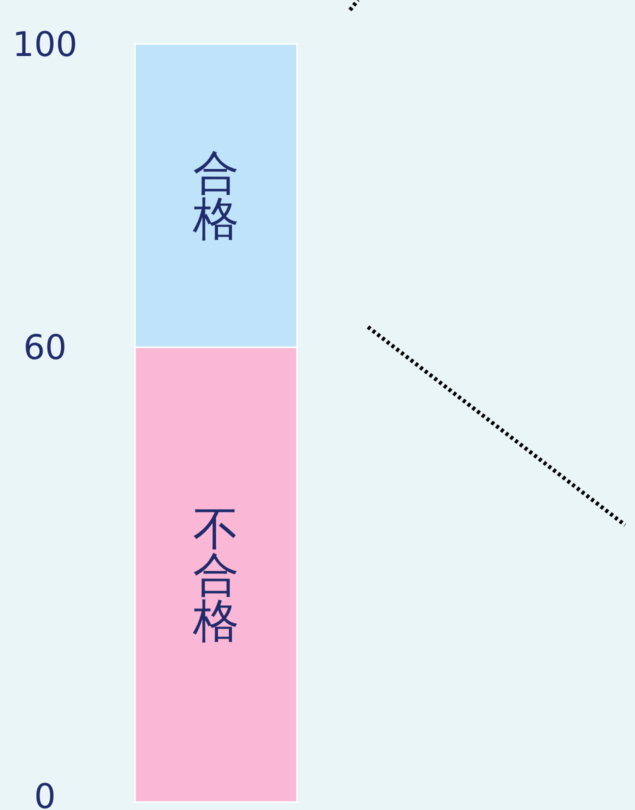 The image size is (635, 810). I want to click on series-label: 不合格, so click(215, 575).